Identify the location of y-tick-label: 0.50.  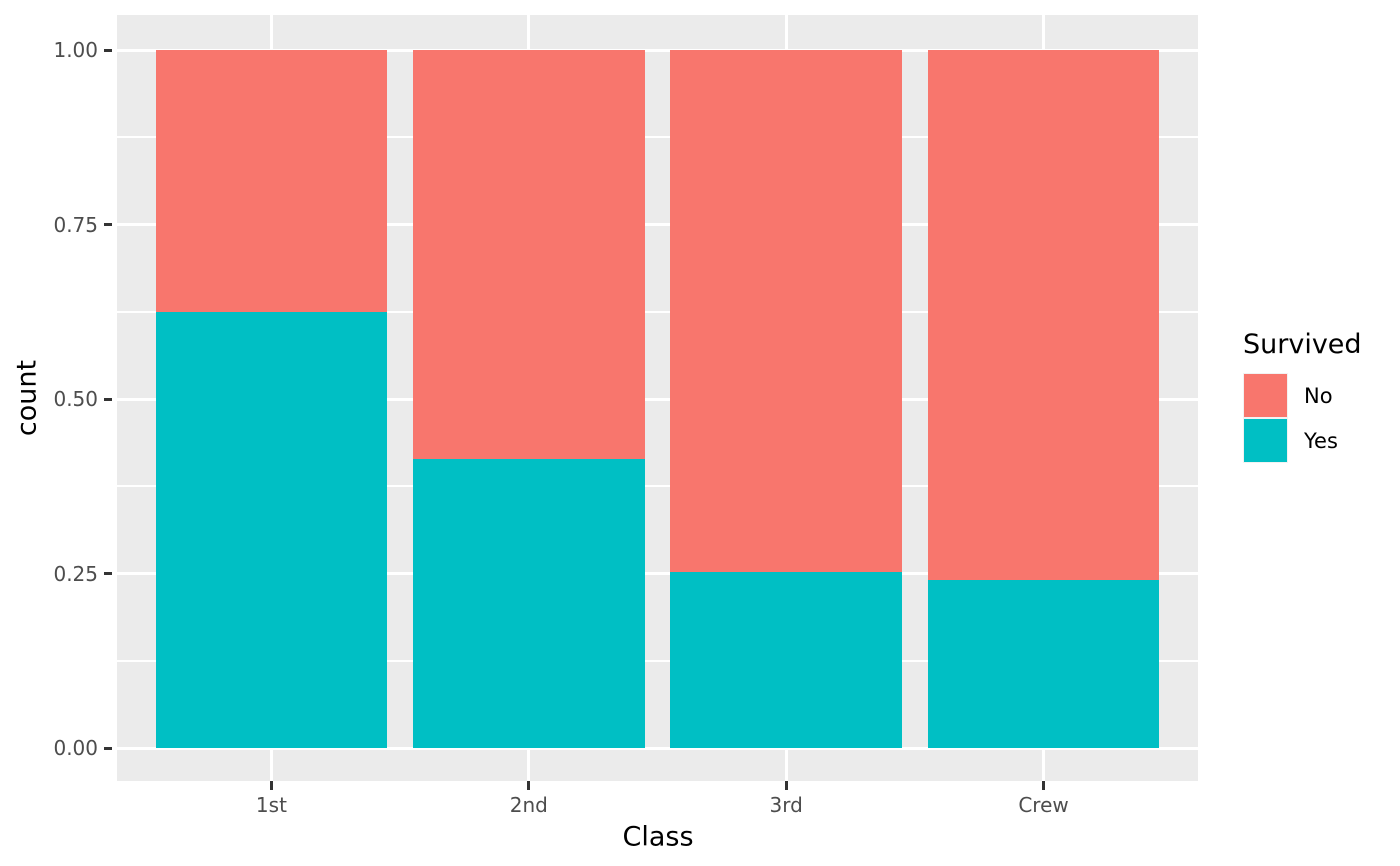
(75, 399).